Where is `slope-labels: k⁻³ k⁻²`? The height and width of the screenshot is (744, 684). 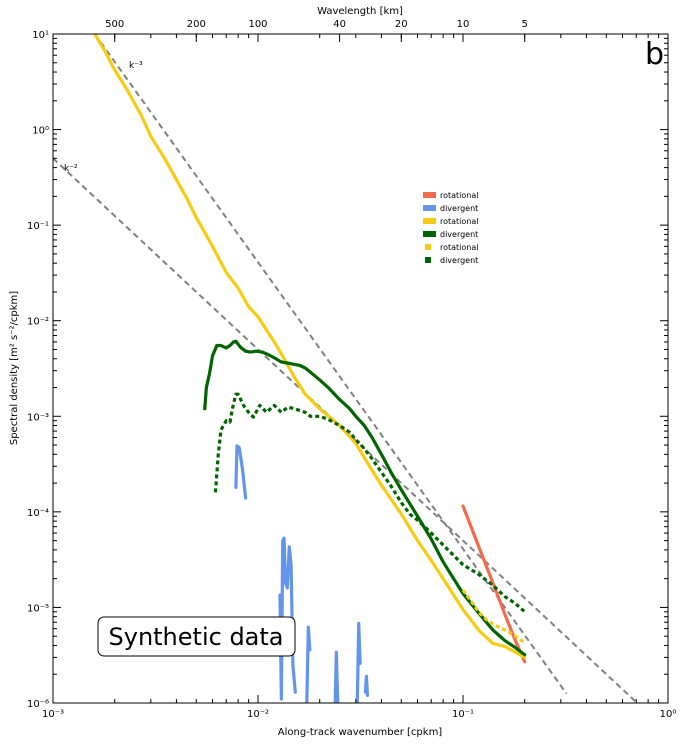
slope-labels: k⁻³ k⁻² is located at coordinates (103, 117).